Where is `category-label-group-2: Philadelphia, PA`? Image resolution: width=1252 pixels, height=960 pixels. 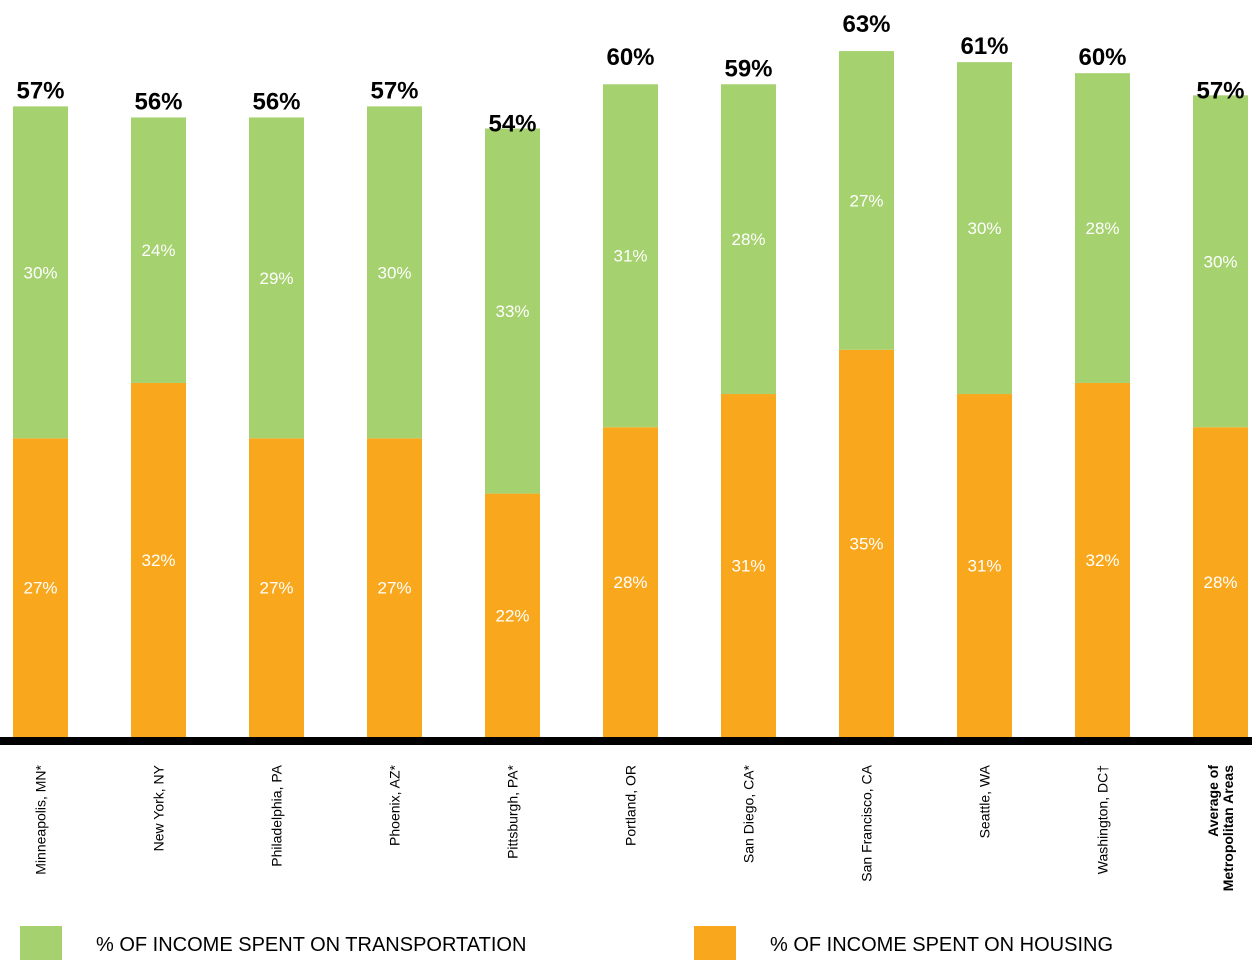
category-label-group-2: Philadelphia, PA is located at coordinates (277, 815).